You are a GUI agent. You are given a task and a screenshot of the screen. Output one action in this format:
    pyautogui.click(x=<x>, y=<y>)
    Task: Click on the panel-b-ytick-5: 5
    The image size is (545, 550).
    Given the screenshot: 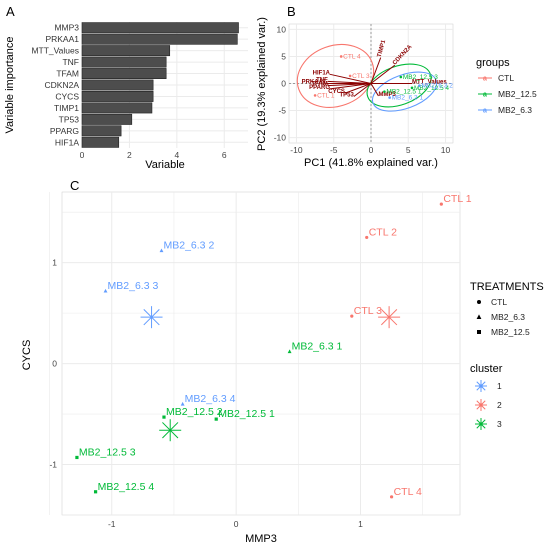 What is the action you would take?
    pyautogui.click(x=283, y=56)
    